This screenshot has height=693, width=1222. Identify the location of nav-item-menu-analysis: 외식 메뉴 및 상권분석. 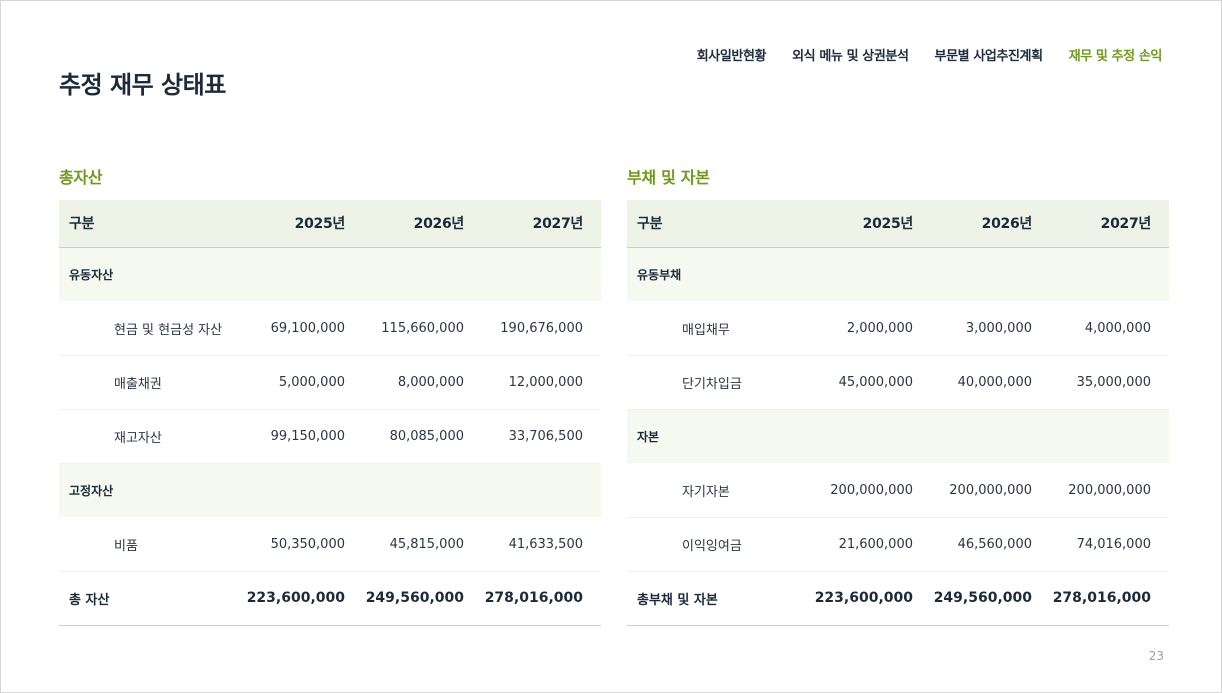
(850, 56).